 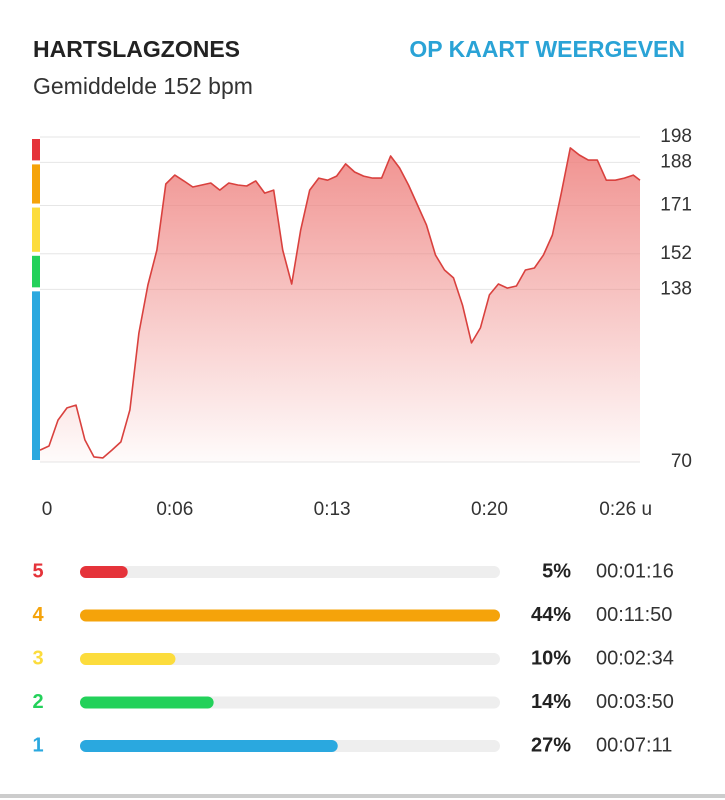 What do you see at coordinates (174, 509) in the screenshot?
I see `x-tick-label: 0:06` at bounding box center [174, 509].